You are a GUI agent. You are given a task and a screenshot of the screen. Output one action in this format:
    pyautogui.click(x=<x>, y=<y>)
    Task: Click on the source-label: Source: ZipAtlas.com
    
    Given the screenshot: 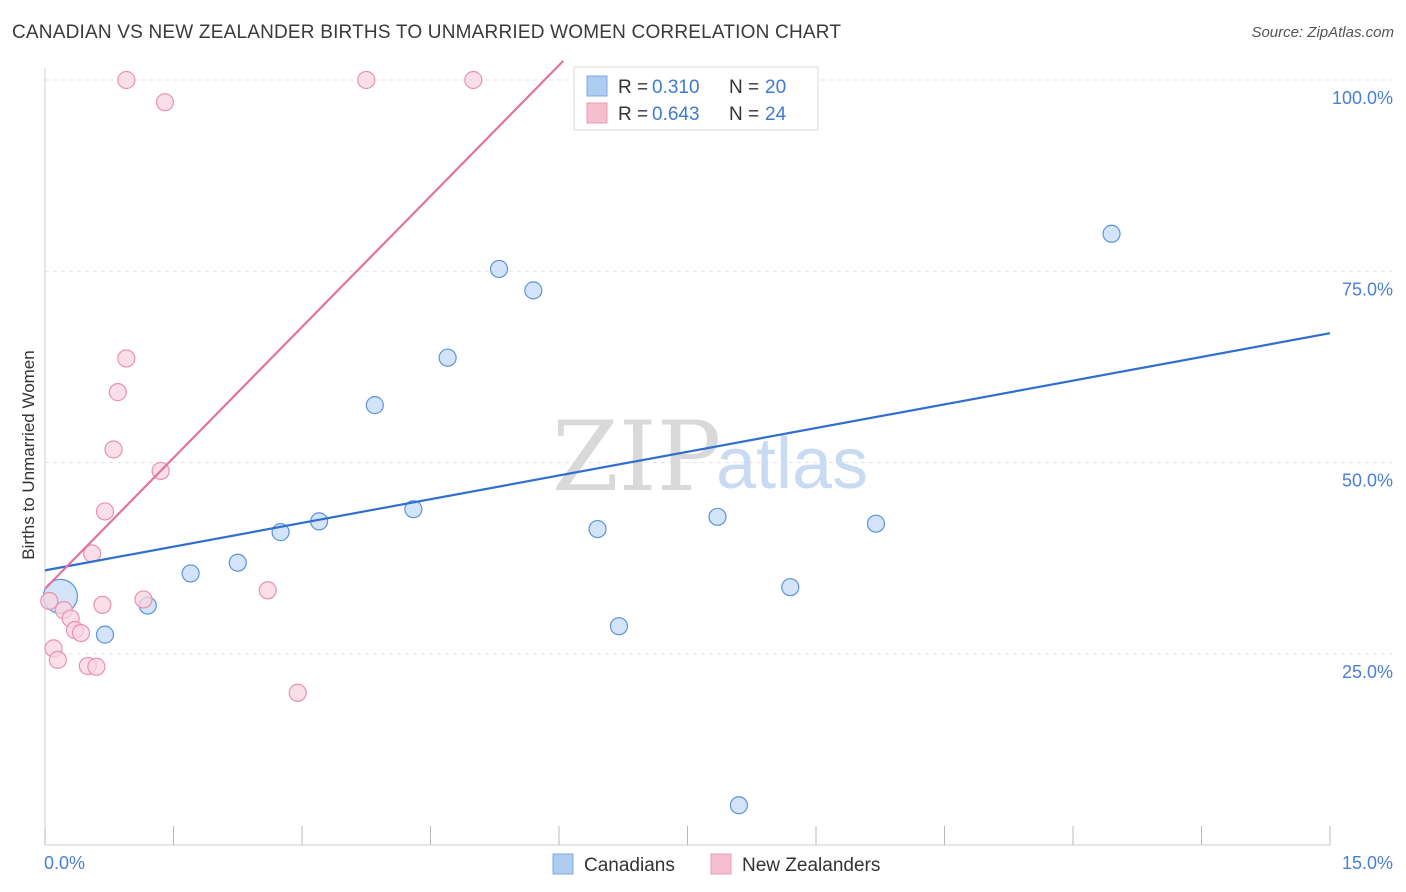 What is the action you would take?
    pyautogui.click(x=1322, y=32)
    